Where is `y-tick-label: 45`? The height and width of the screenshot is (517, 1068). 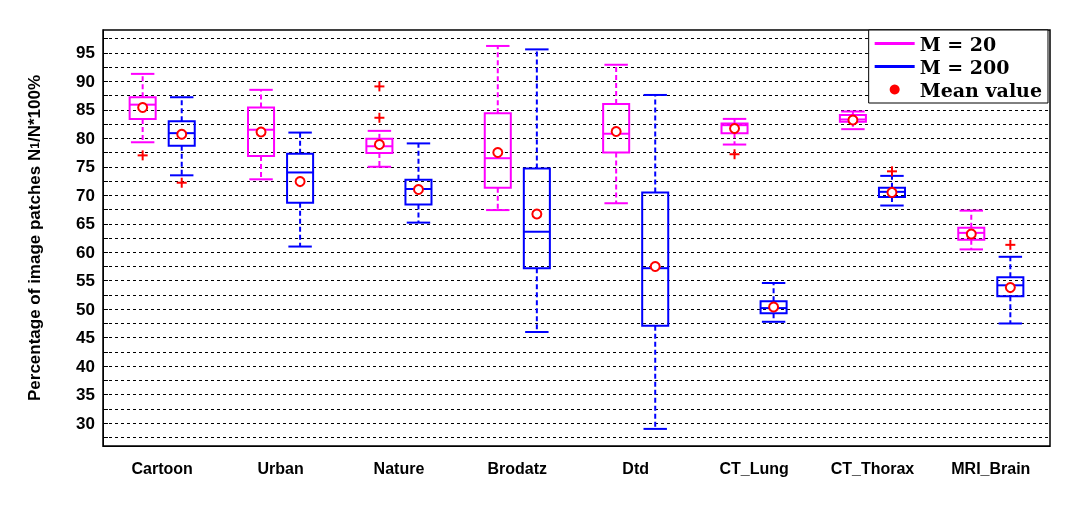 y-tick-label: 45 is located at coordinates (85, 338).